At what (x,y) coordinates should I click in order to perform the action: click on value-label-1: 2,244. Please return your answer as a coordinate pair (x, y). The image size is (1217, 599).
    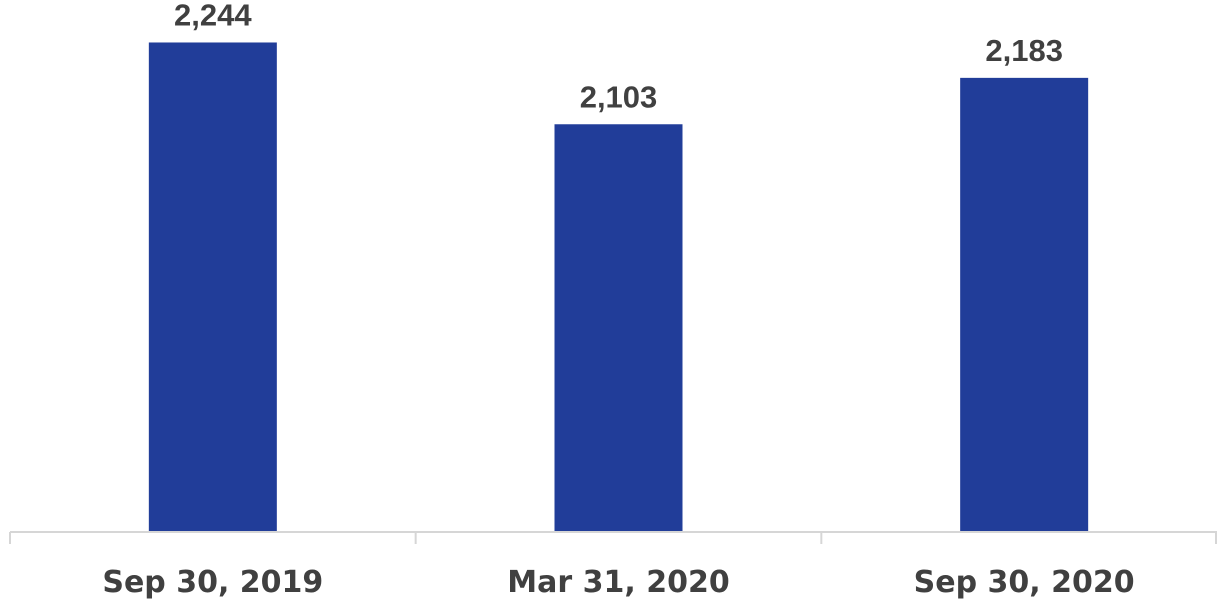
    Looking at the image, I should click on (213, 16).